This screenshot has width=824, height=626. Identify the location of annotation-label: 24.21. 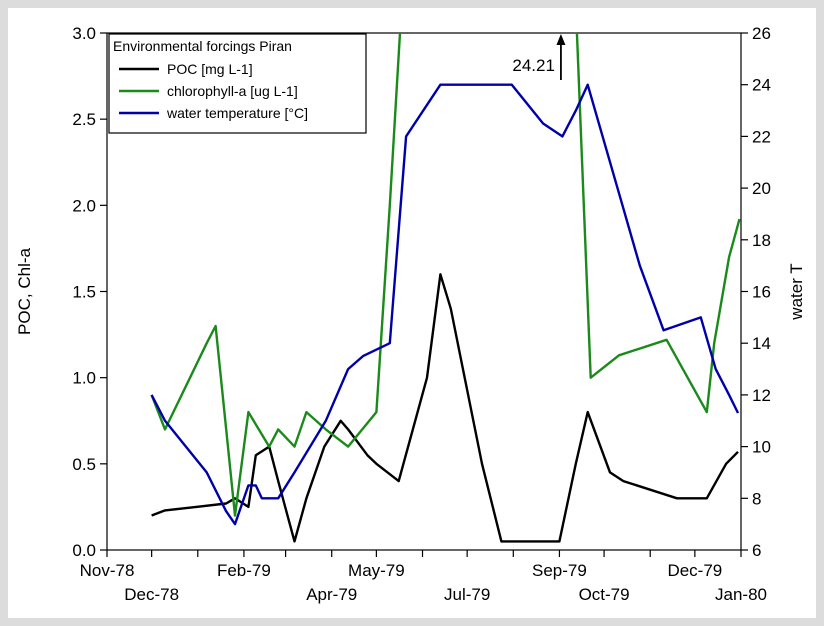
(533, 65).